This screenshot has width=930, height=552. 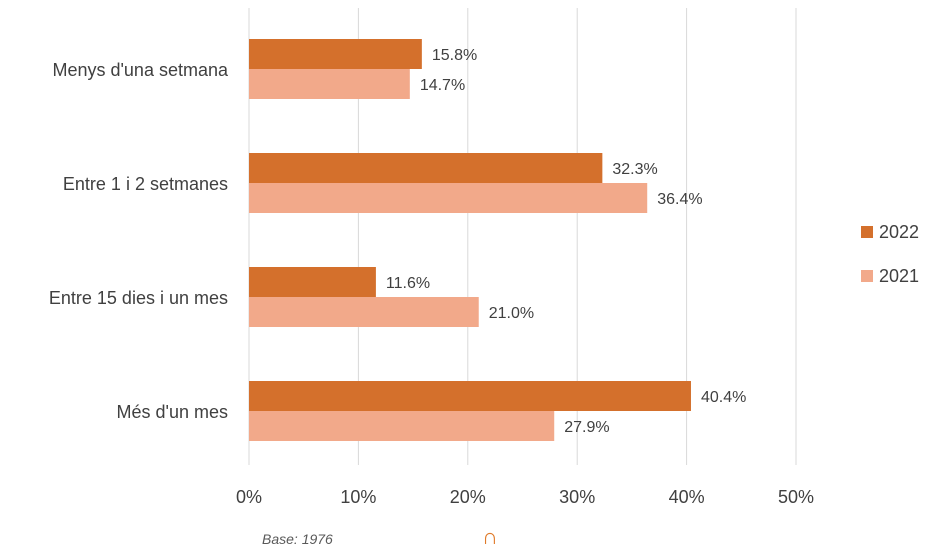 I want to click on data-label: 27.9%, so click(x=586, y=427).